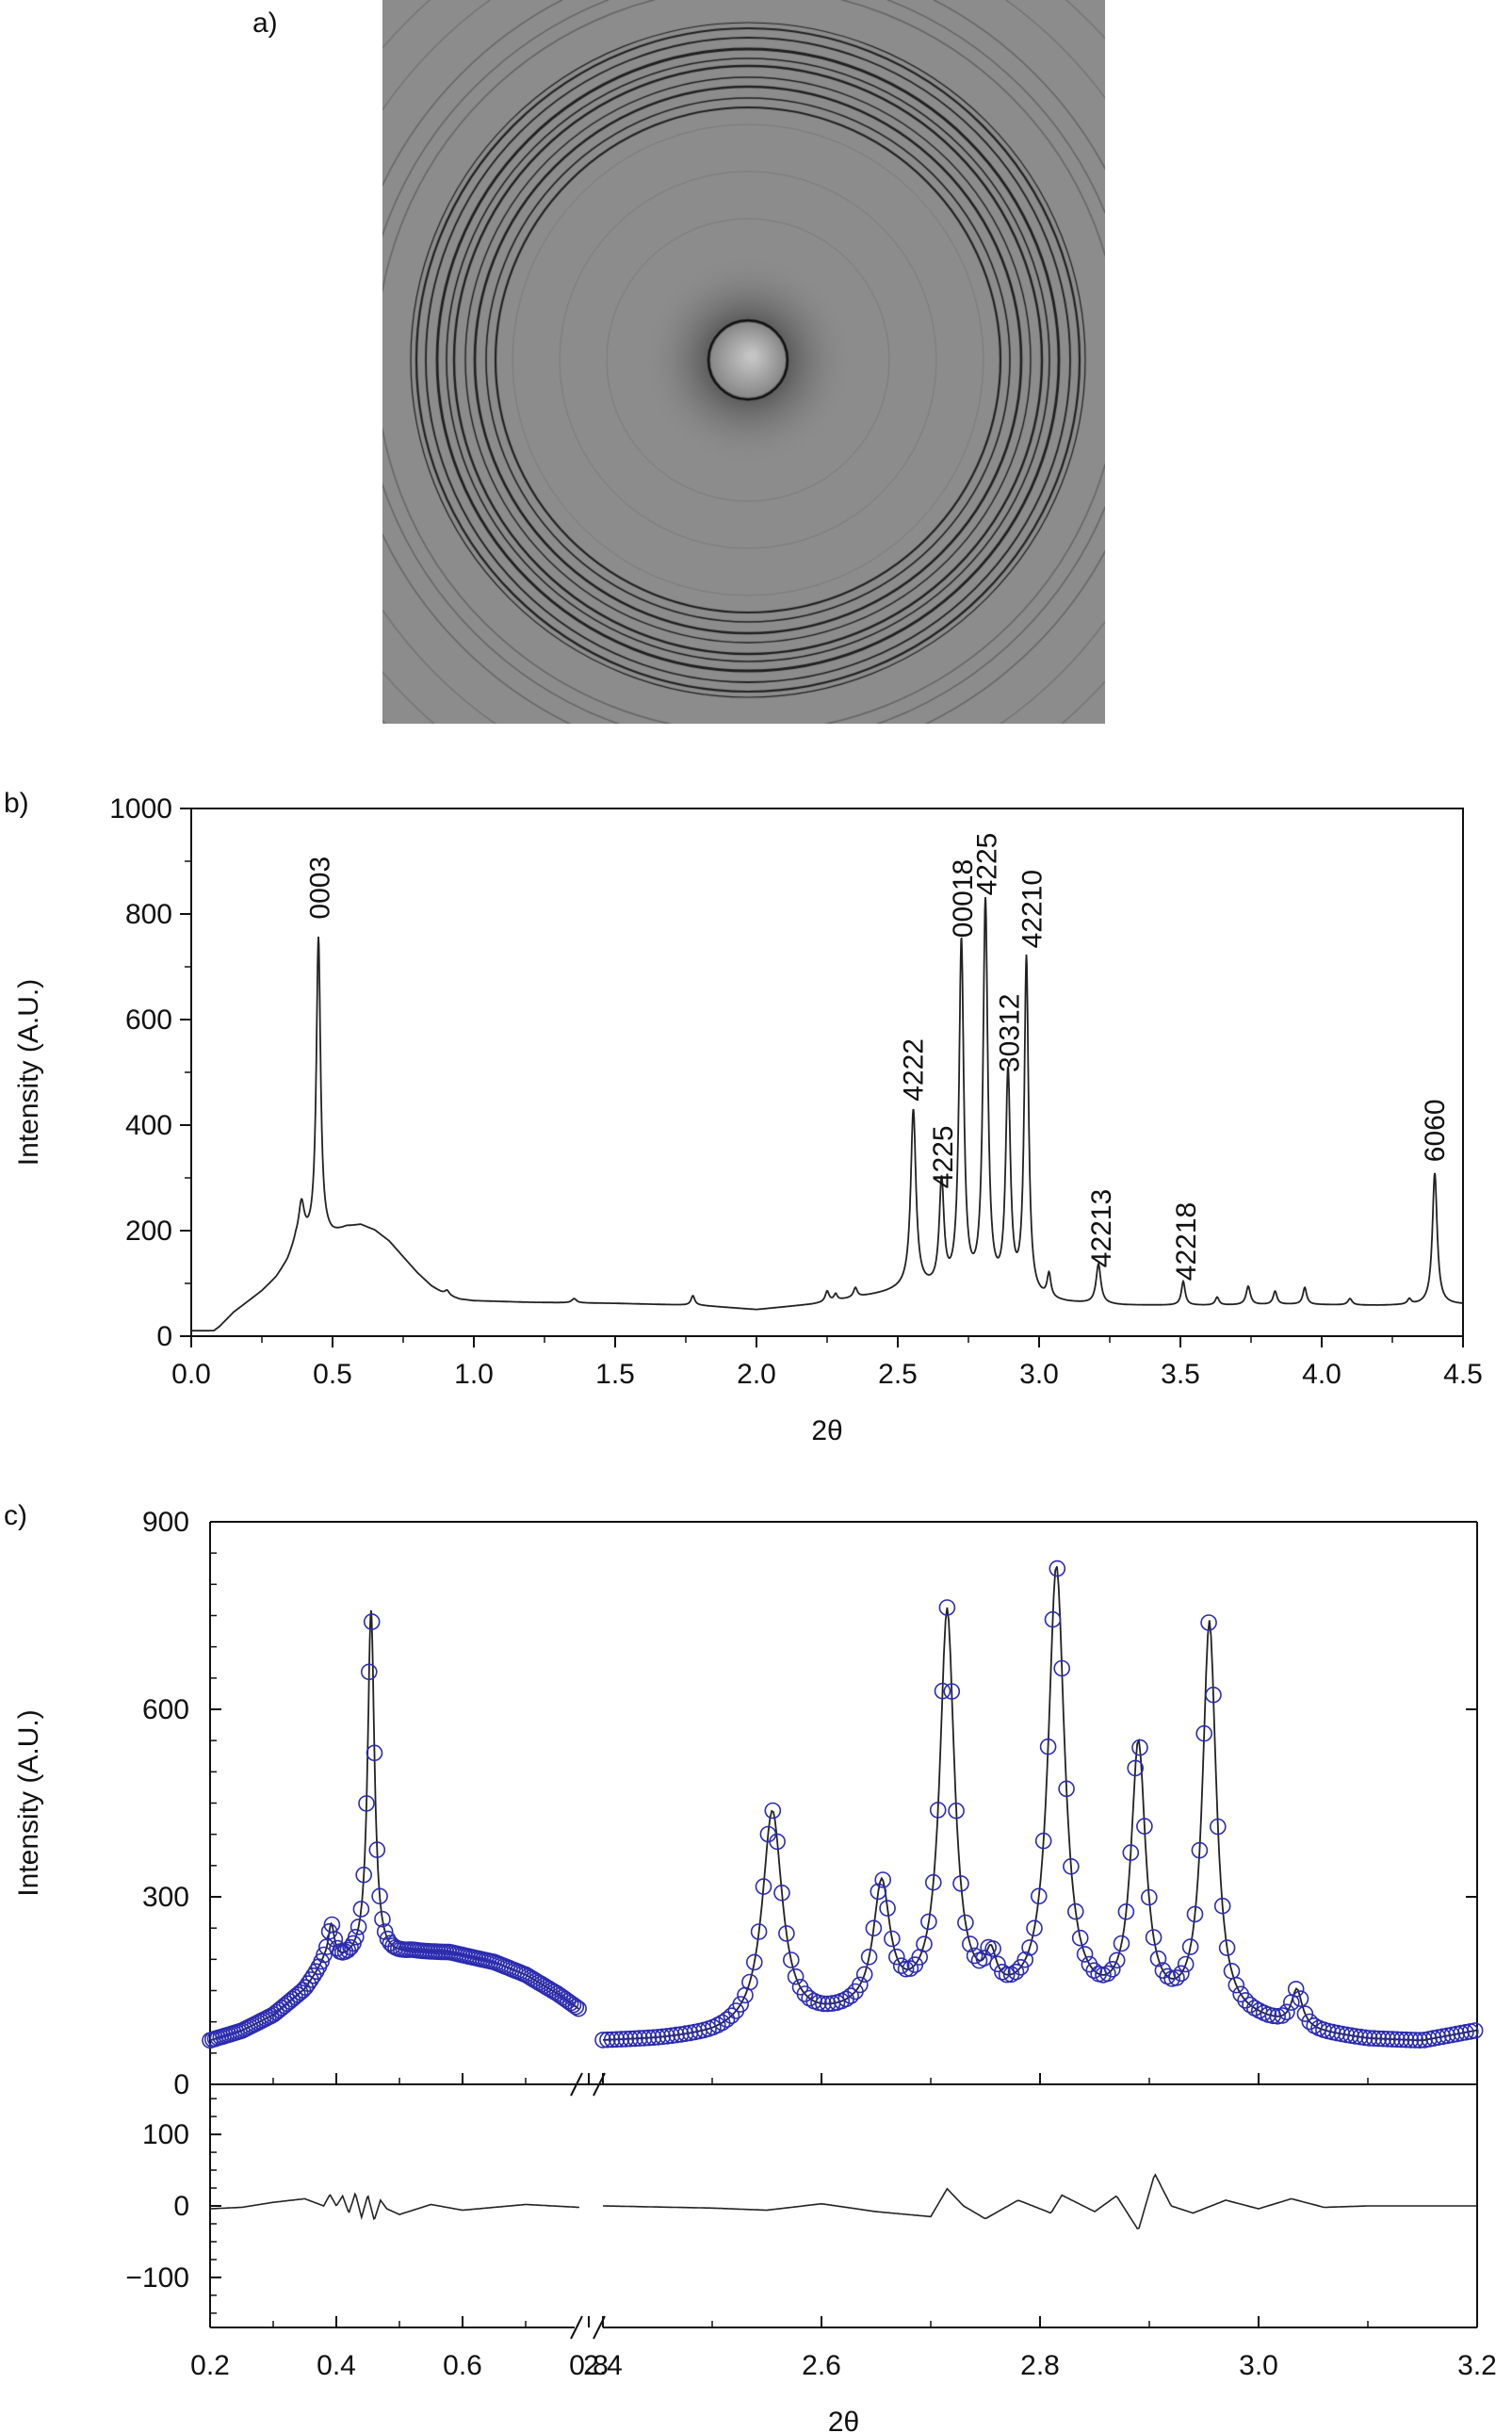 The image size is (1512, 2433). I want to click on x-tick-label: 0.0, so click(191, 1374).